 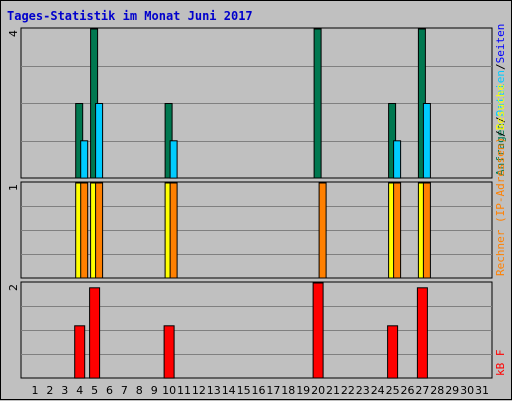 What do you see at coordinates (13, 33) in the screenshot?
I see `y-max-label: 4` at bounding box center [13, 33].